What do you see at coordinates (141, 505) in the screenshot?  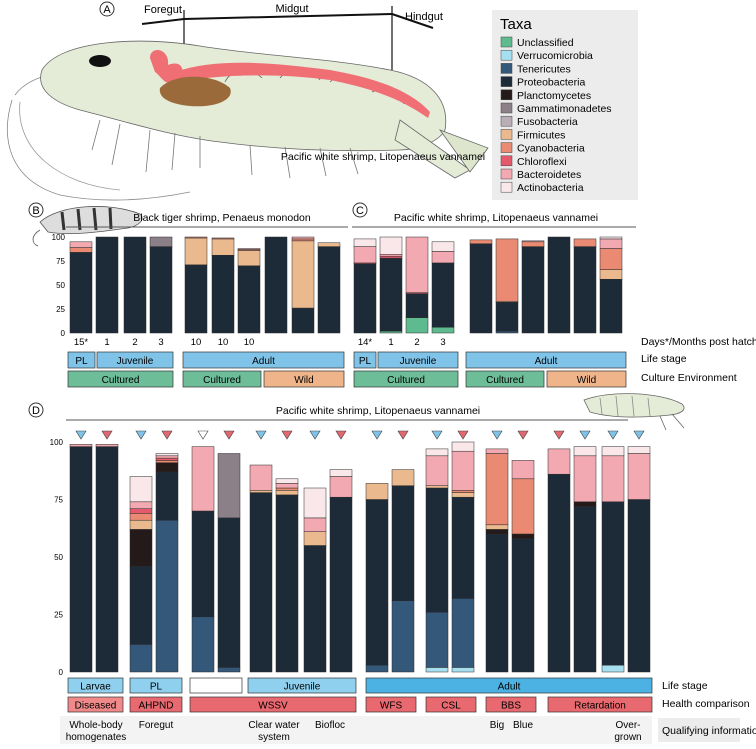 I see `panel-d-bar-3-bacteroidetes` at bounding box center [141, 505].